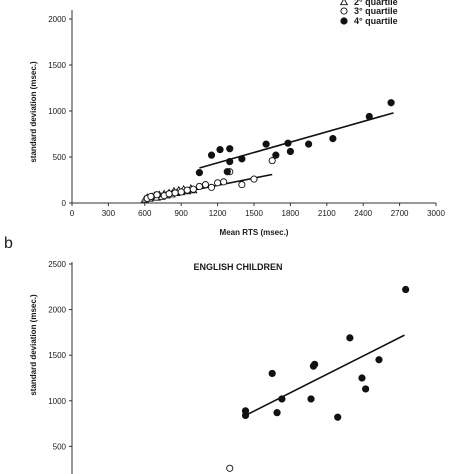 This screenshot has height=474, width=474. Describe the element at coordinates (400, 213) in the screenshot. I see `x-tick-label: 2700` at that location.